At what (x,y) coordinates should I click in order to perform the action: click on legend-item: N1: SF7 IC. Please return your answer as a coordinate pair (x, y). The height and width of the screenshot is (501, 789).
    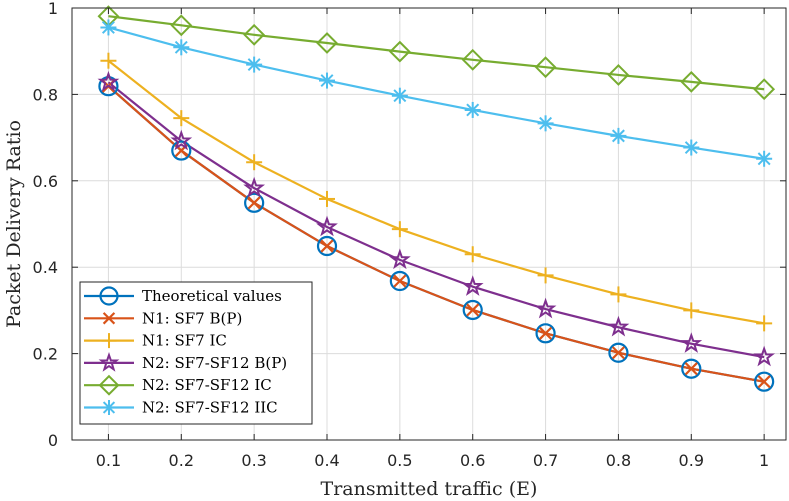
    Looking at the image, I should click on (155, 341).